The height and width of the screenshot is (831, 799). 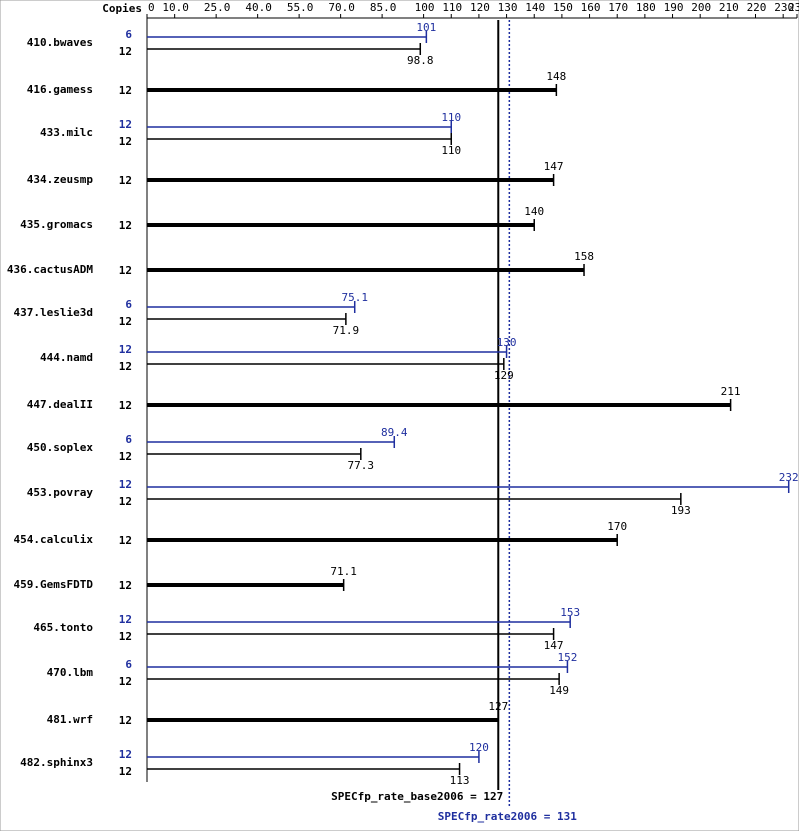 I want to click on benchmark-name: 444.namd, so click(x=66, y=357).